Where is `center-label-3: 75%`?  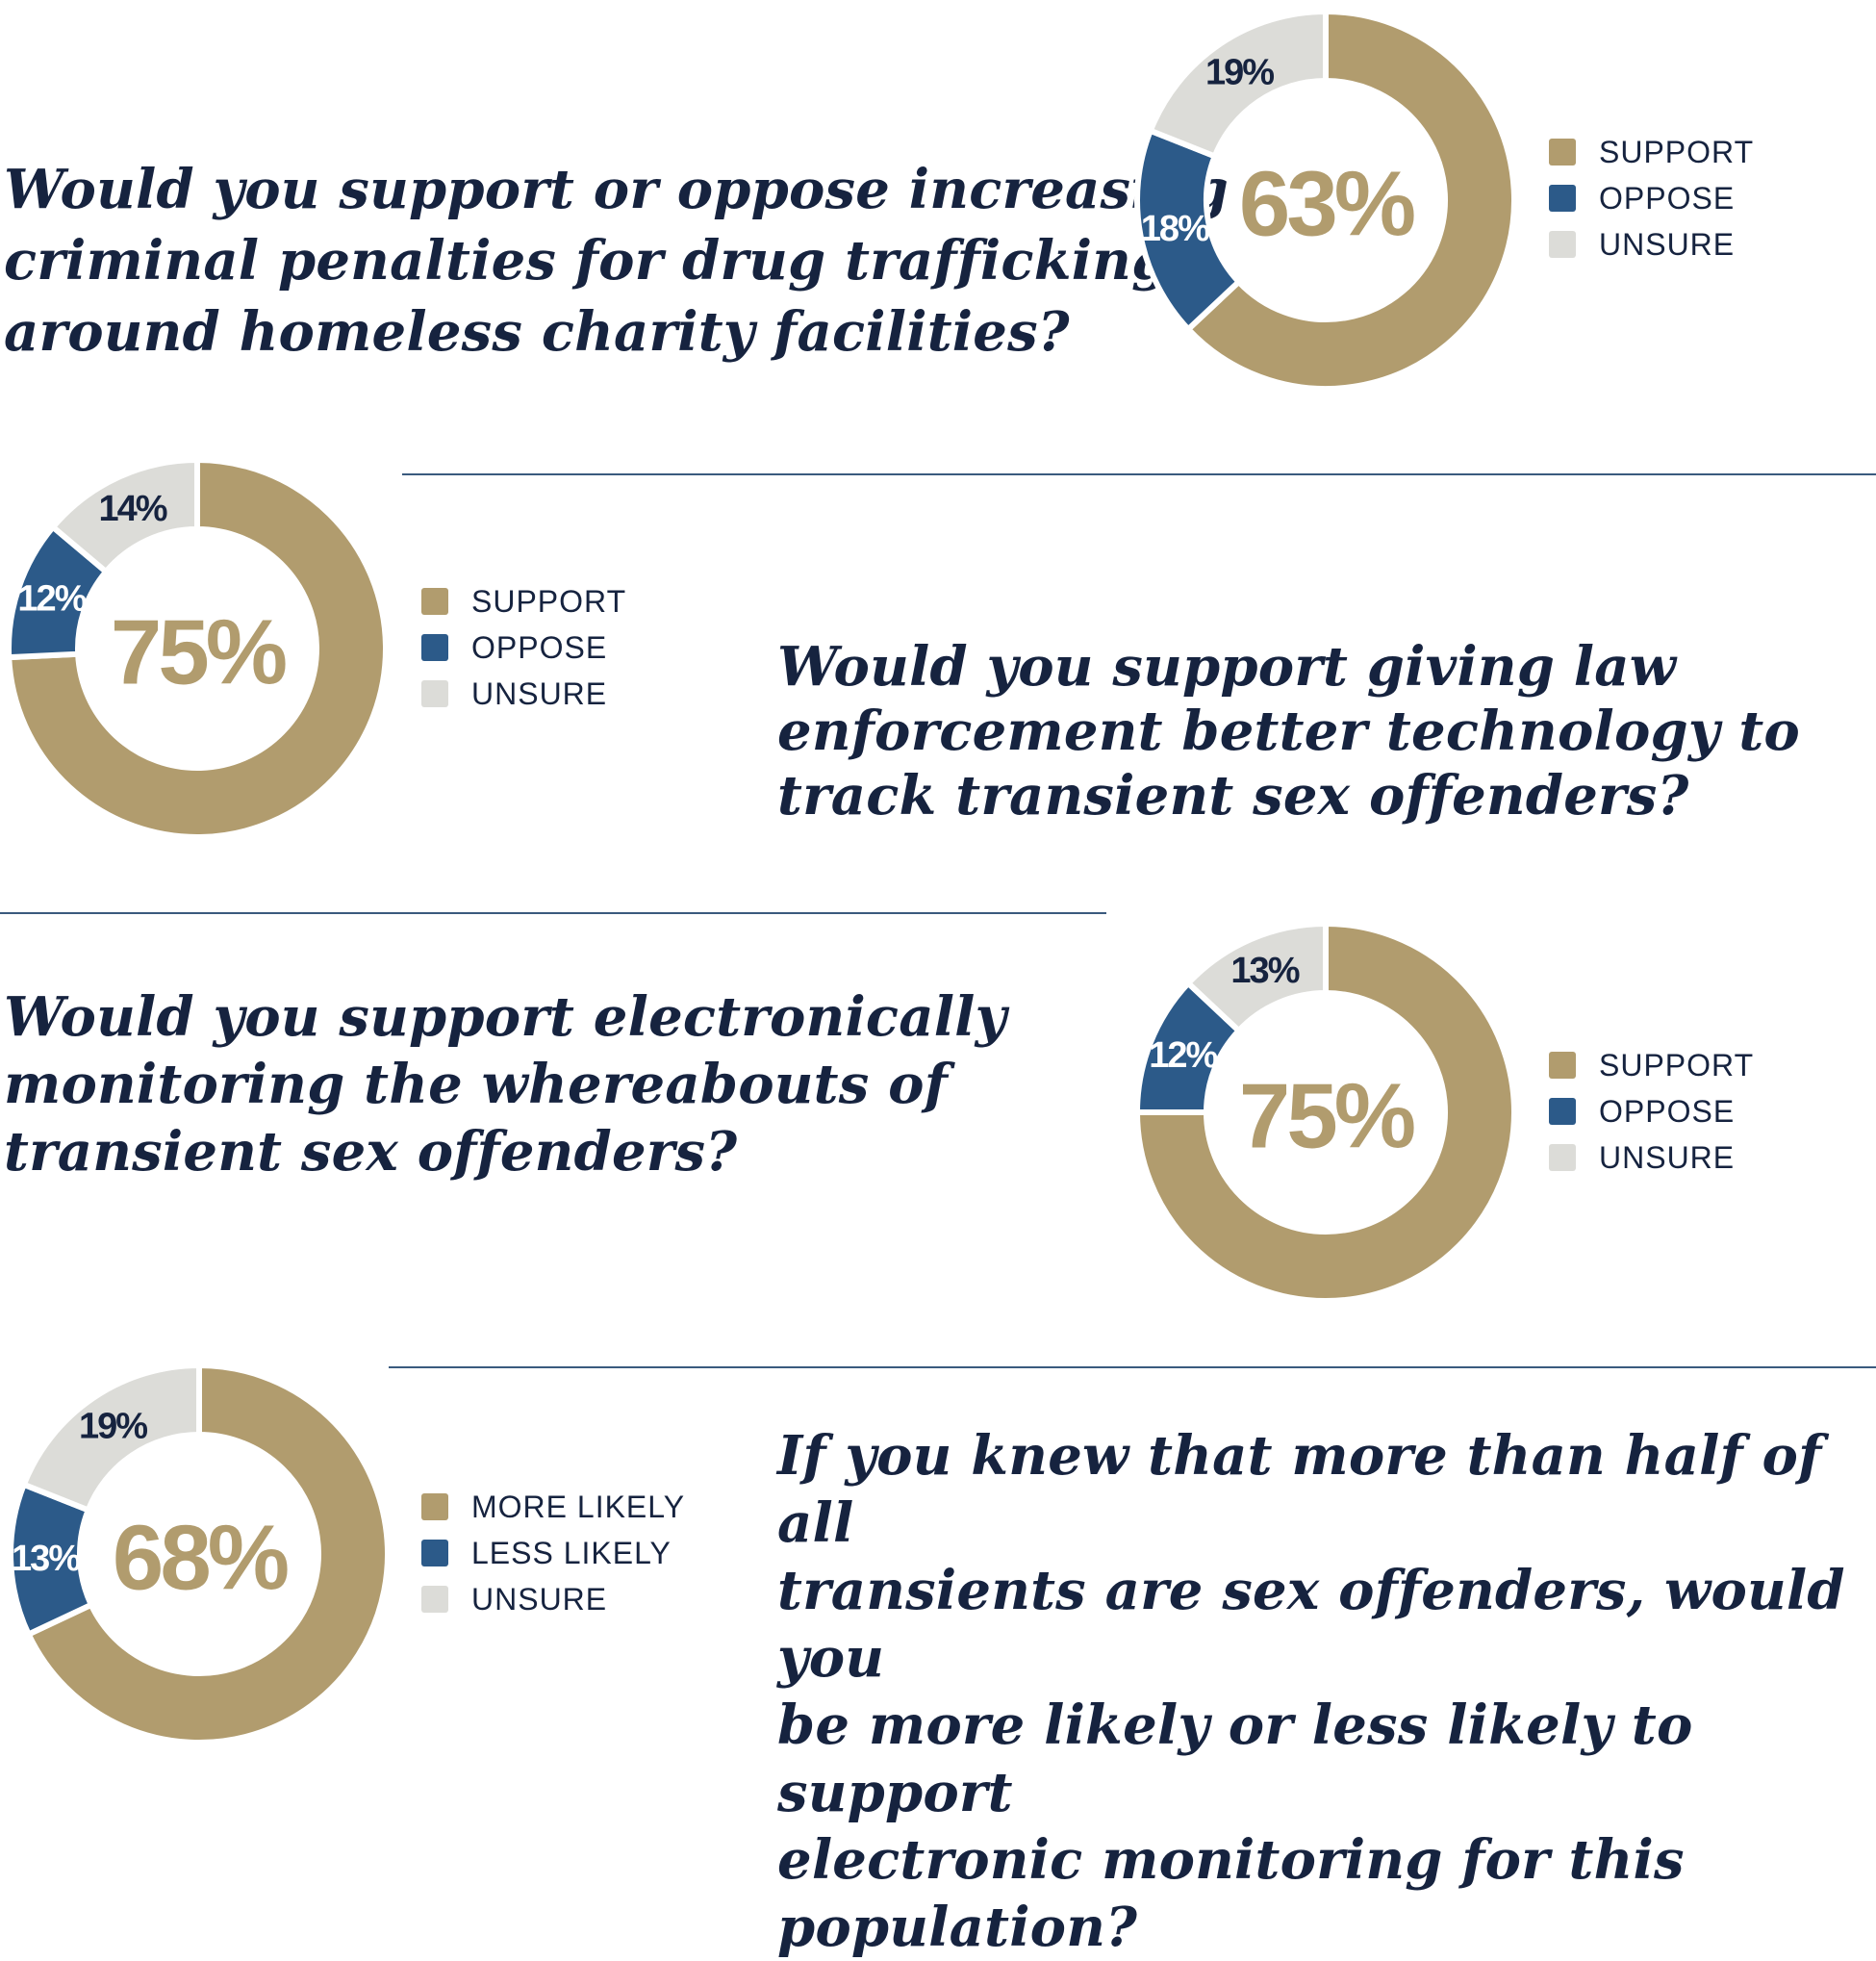
center-label-3: 75% is located at coordinates (1326, 1116).